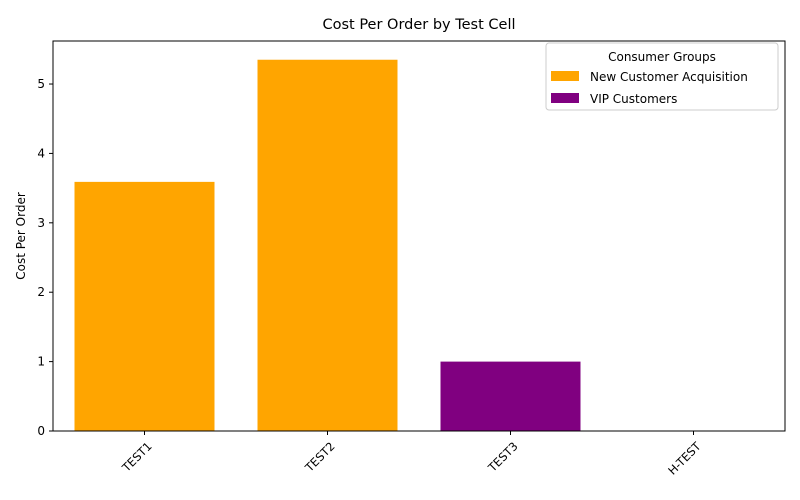 The width and height of the screenshot is (800, 500). I want to click on x-tick-label-h-test: H-TEST, so click(684, 458).